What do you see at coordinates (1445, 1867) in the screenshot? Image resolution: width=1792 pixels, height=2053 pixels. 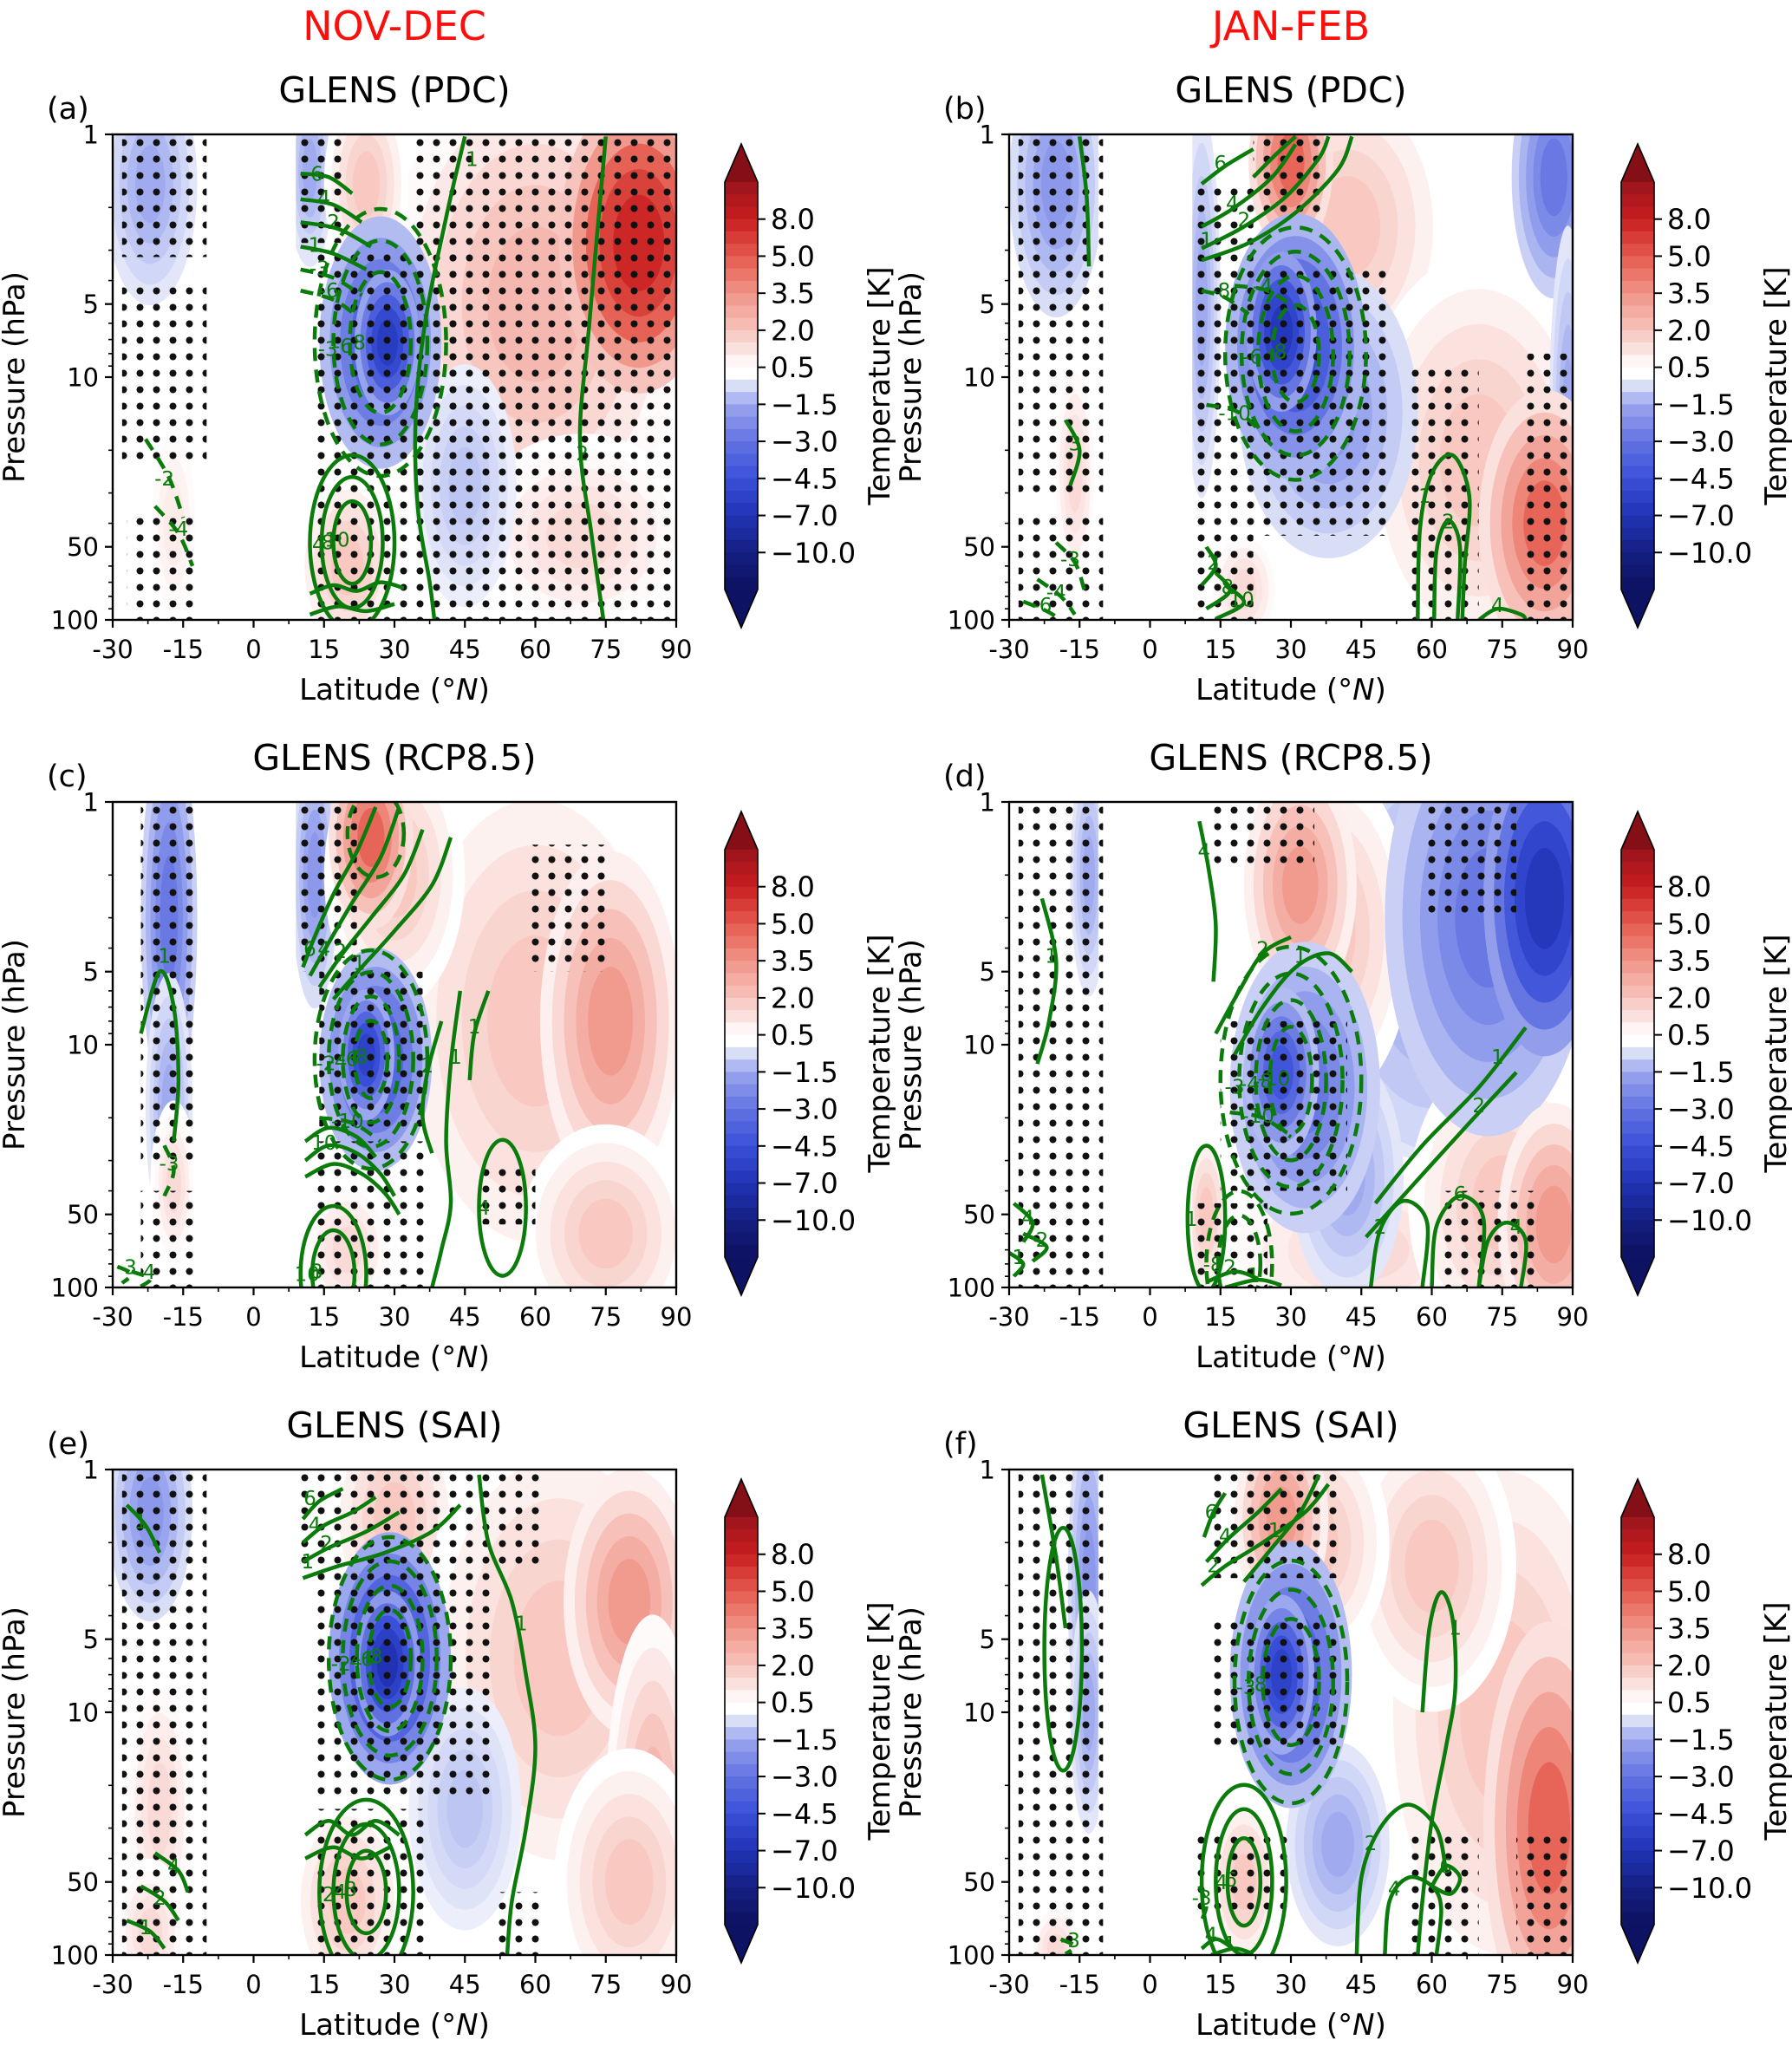 I see `svg-text: 6` at bounding box center [1445, 1867].